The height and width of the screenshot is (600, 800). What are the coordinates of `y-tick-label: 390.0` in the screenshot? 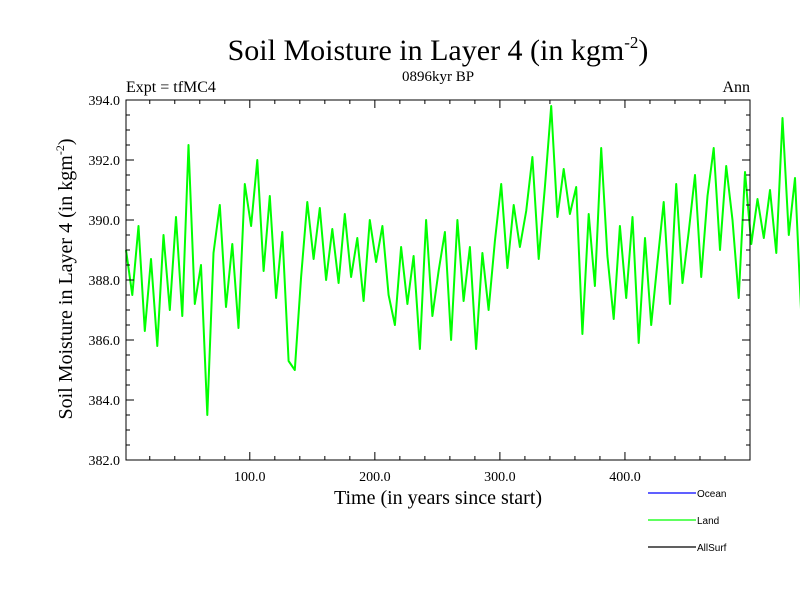 It's located at (105, 221).